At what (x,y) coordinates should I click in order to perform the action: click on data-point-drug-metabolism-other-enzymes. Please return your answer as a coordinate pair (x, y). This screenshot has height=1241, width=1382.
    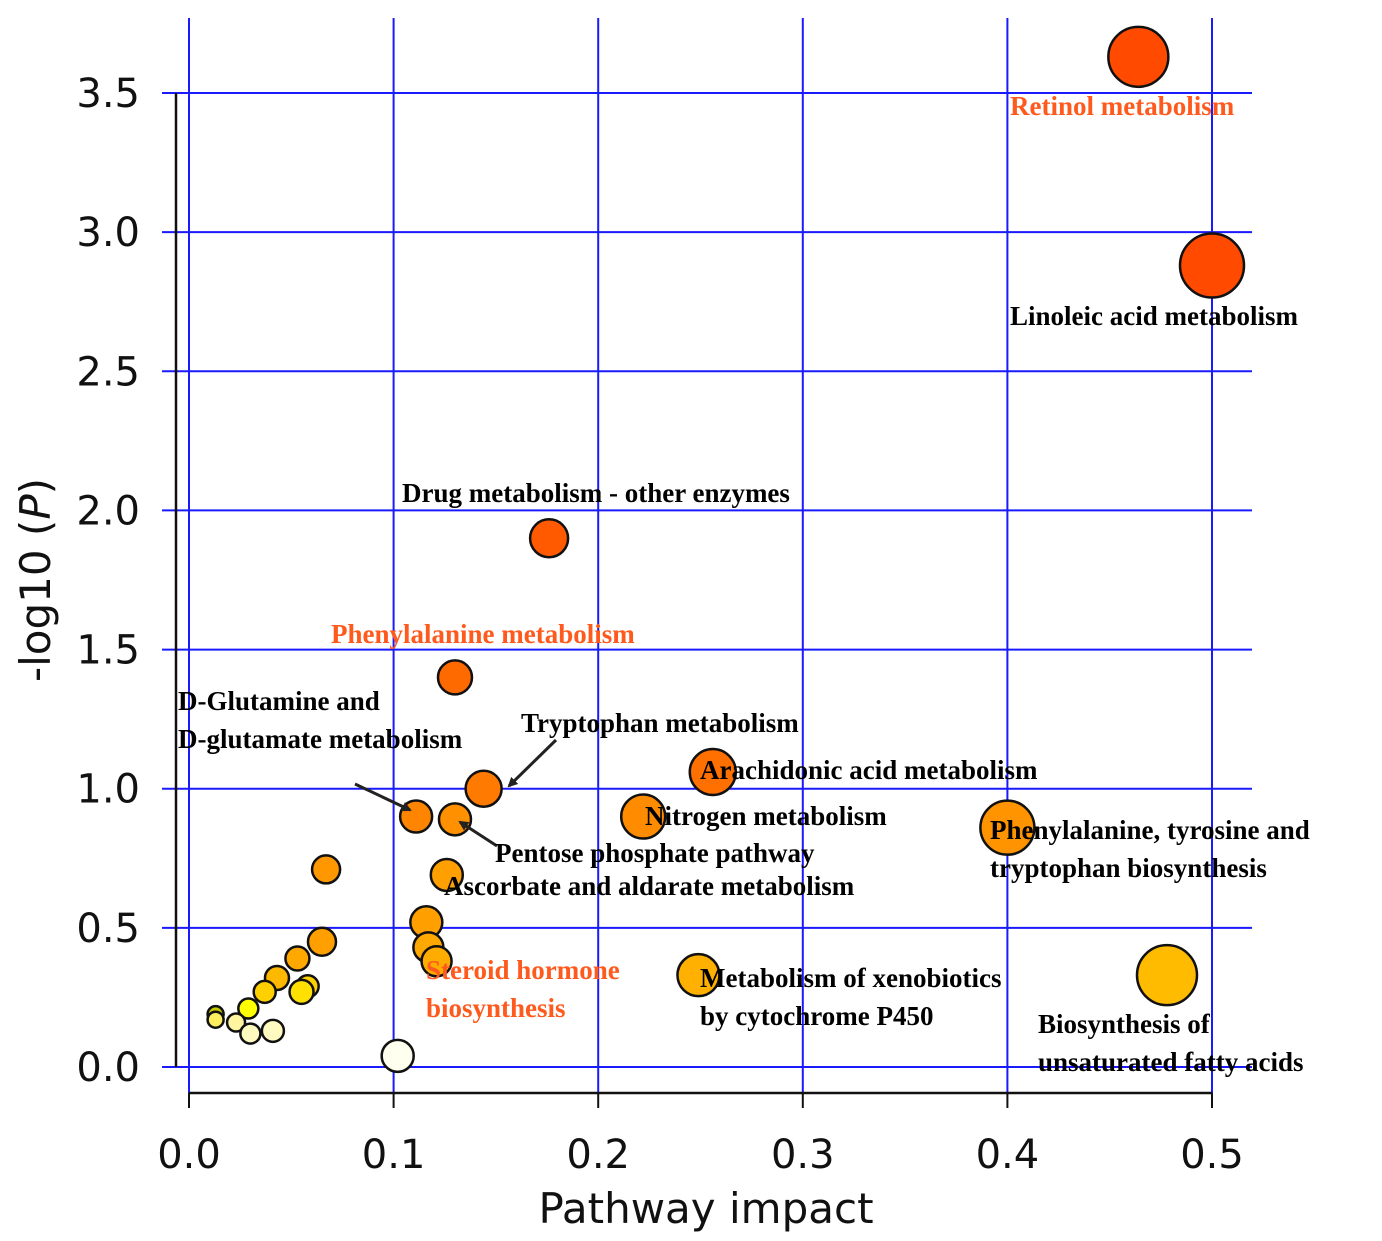
    Looking at the image, I should click on (549, 538).